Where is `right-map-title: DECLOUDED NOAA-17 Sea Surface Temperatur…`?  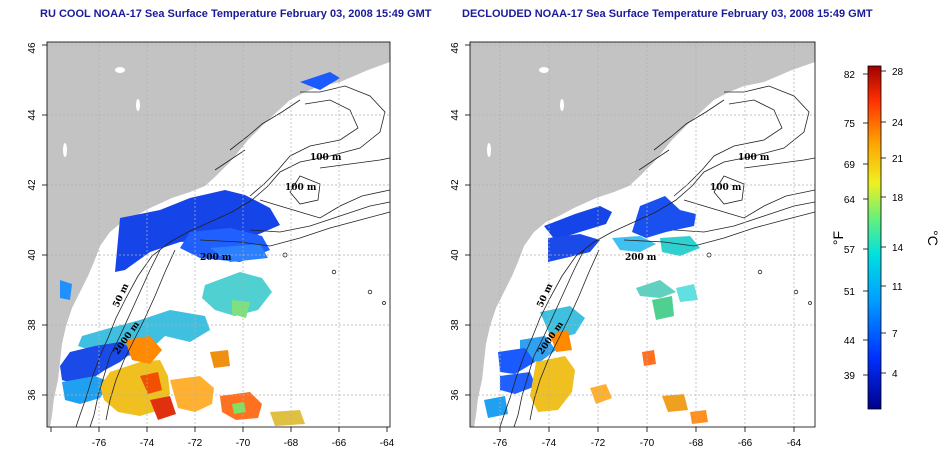
right-map-title: DECLOUDED NOAA-17 Sea Surface Temperatur… is located at coordinates (667, 14).